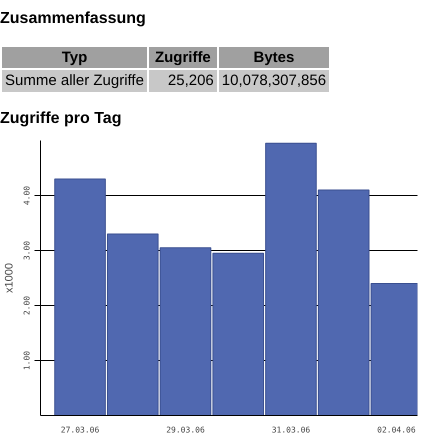 The width and height of the screenshot is (422, 447). Describe the element at coordinates (27, 250) in the screenshot. I see `y-tick-label: 3.00` at that location.